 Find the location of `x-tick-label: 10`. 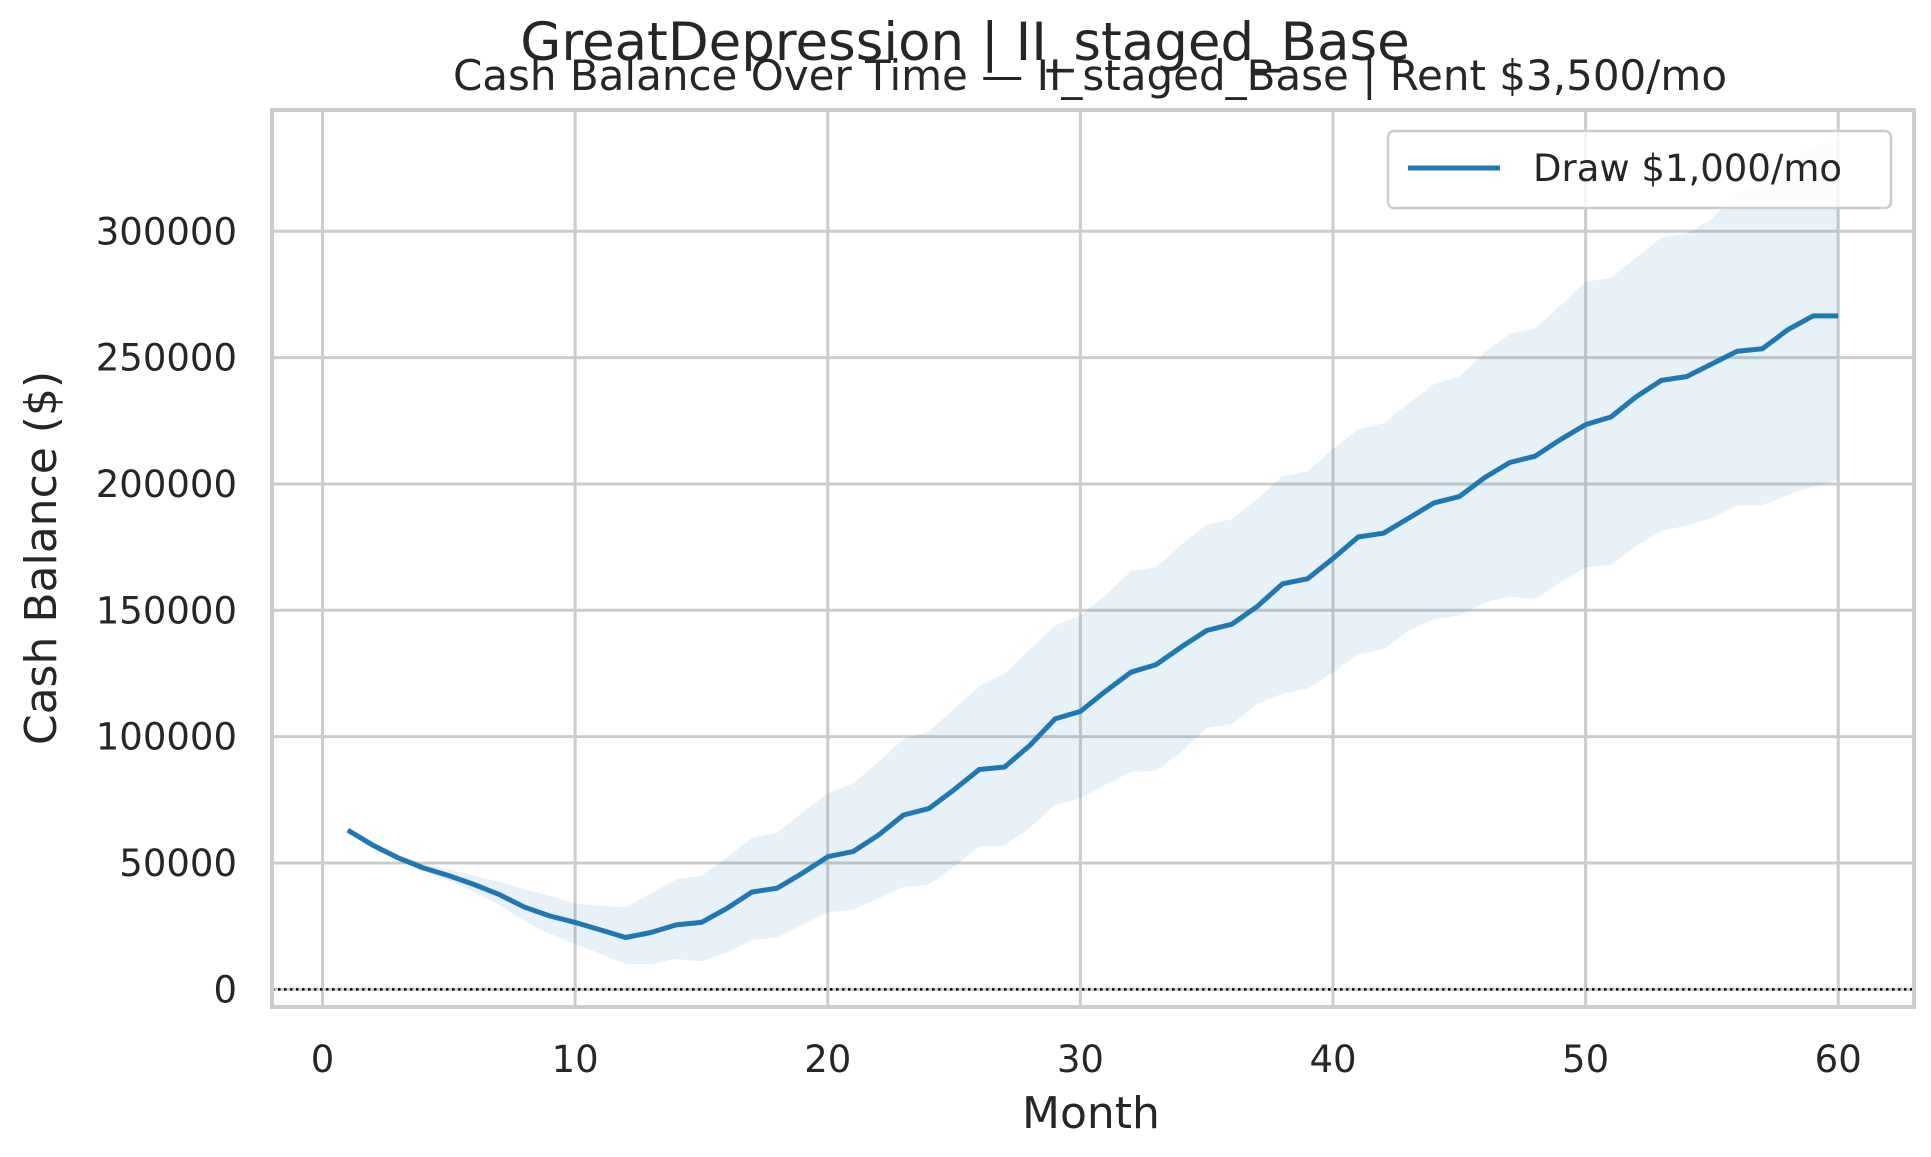

x-tick-label: 10 is located at coordinates (575, 1059).